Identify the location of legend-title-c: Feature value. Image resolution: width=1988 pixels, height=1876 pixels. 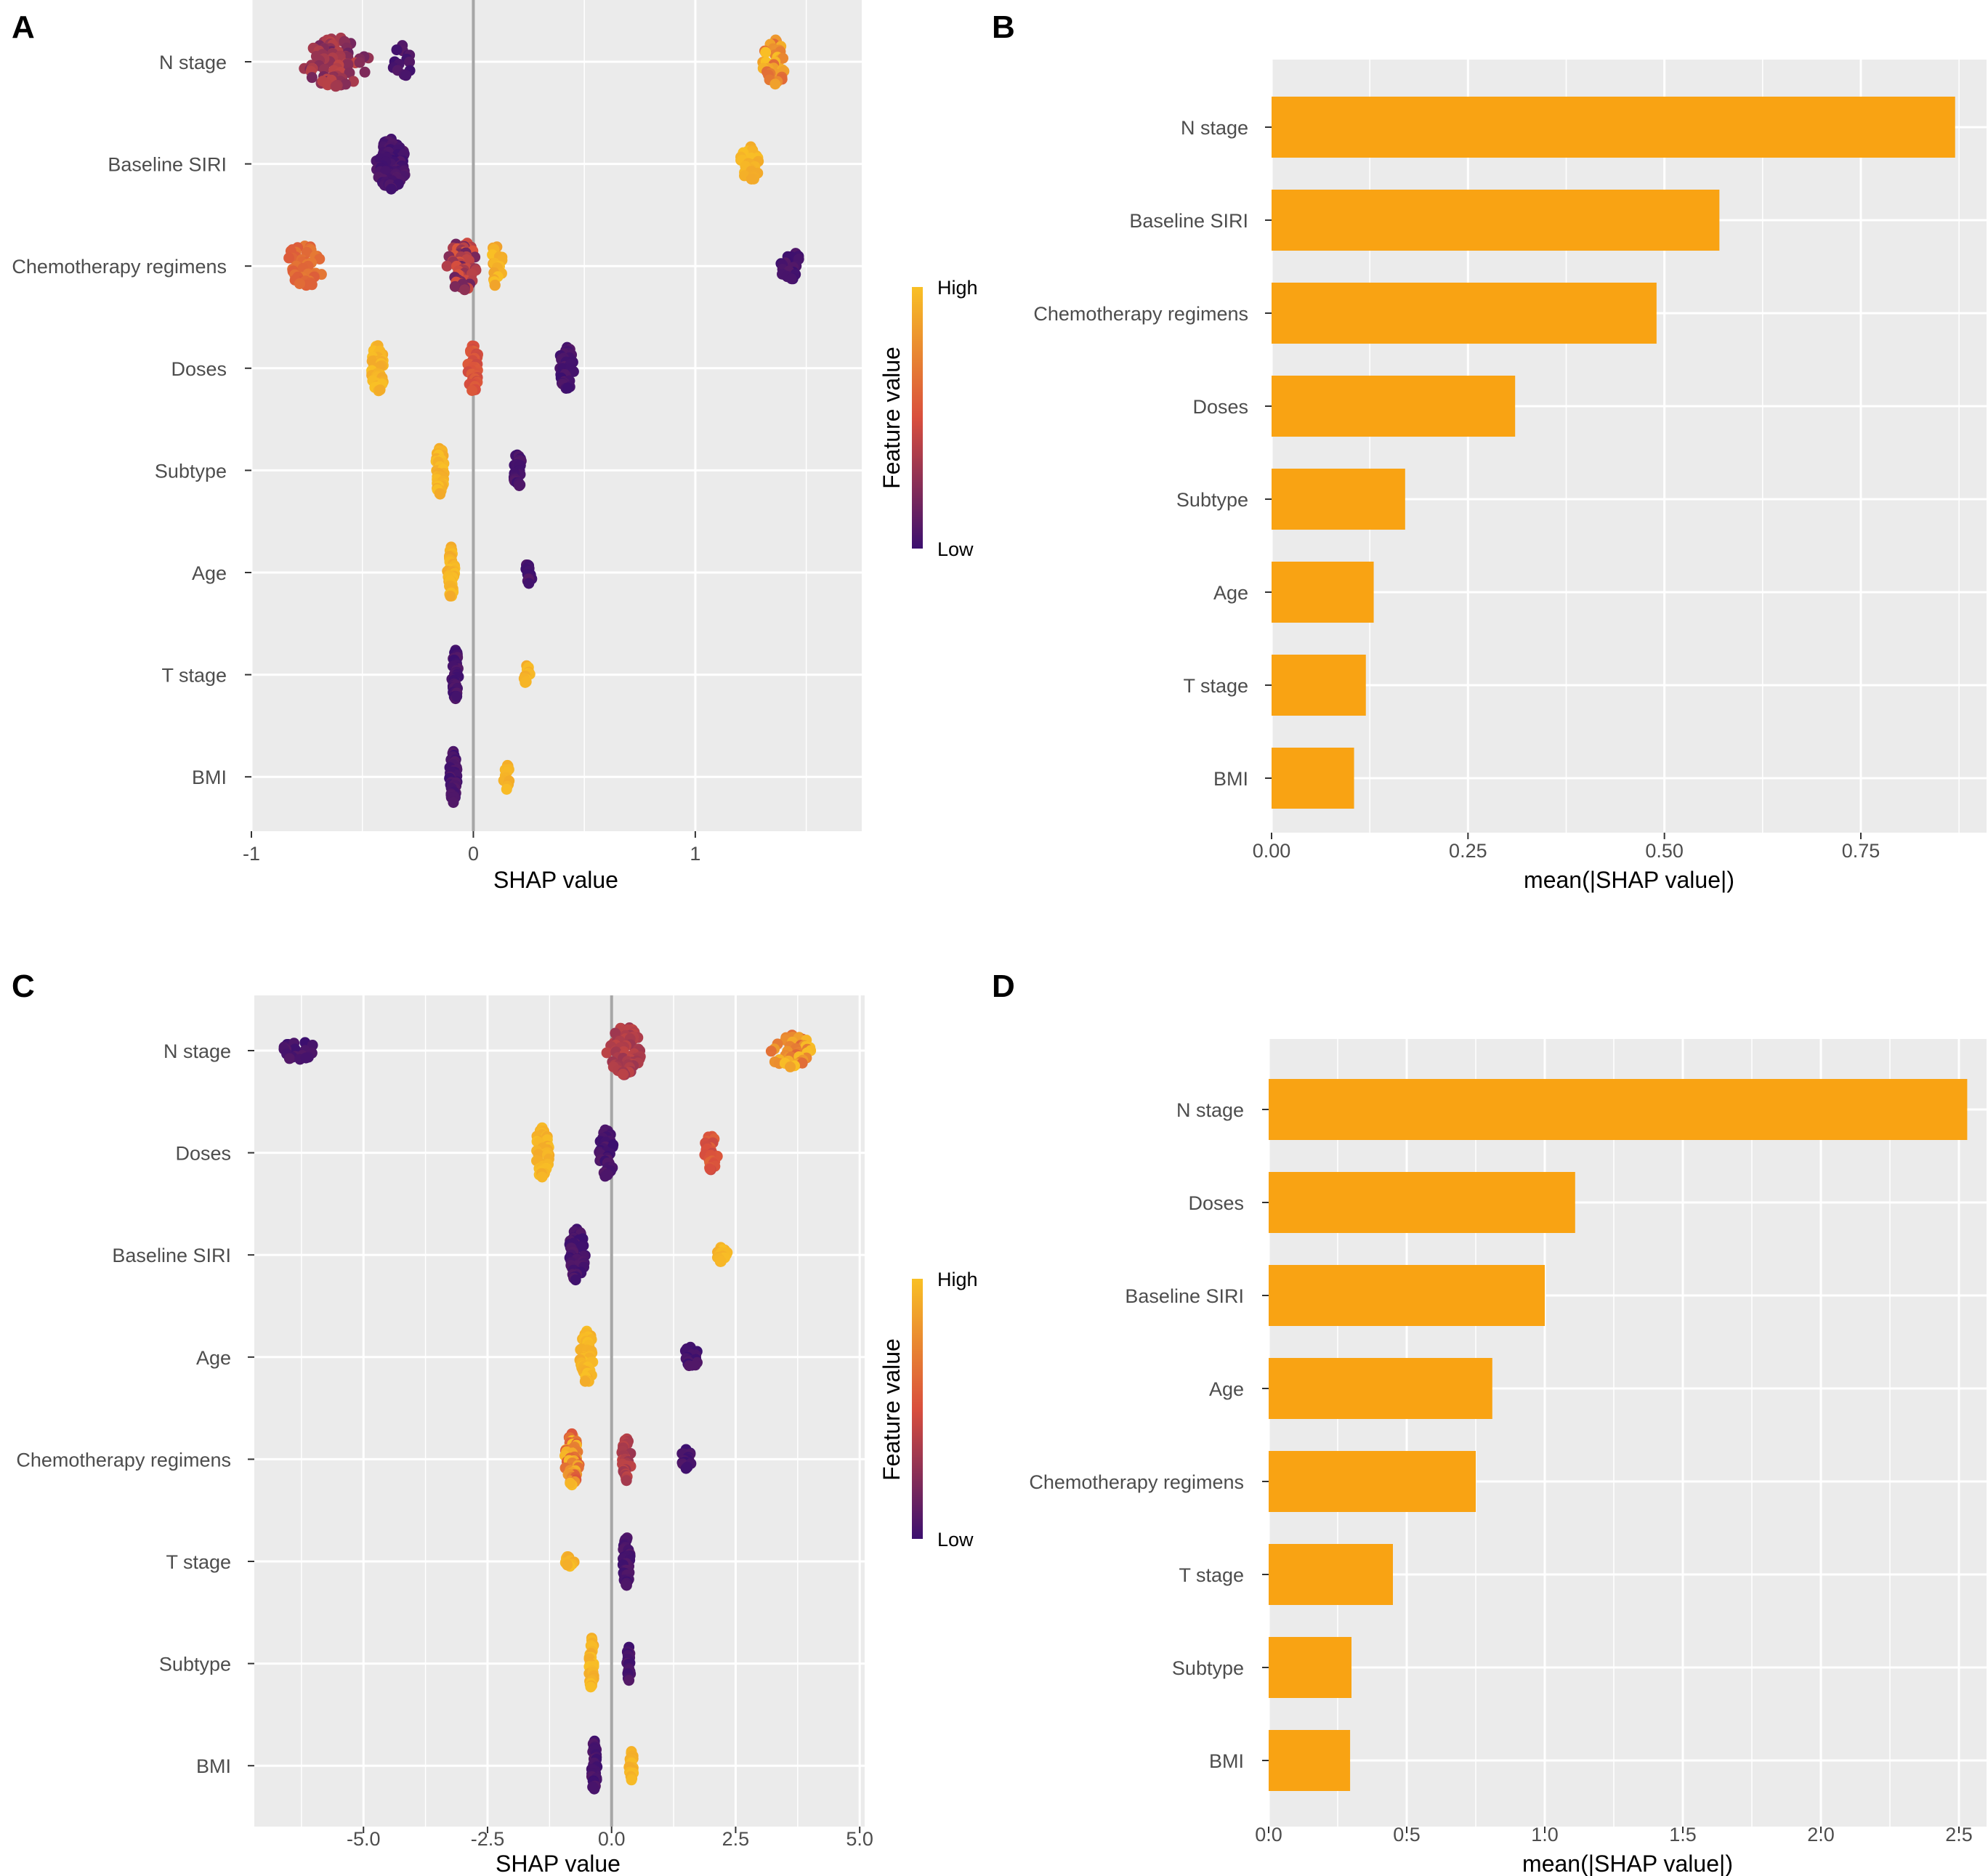
(891, 1409).